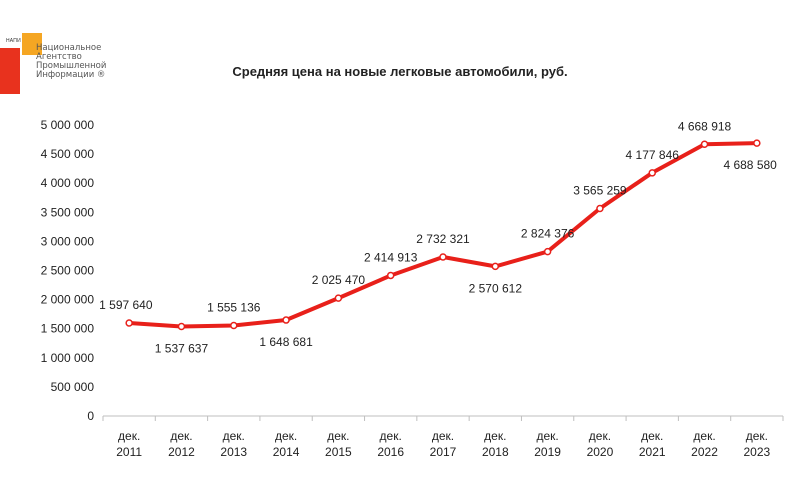 The image size is (800, 500). Describe the element at coordinates (600, 191) in the screenshot. I see `data-label: 3 565 259` at that location.